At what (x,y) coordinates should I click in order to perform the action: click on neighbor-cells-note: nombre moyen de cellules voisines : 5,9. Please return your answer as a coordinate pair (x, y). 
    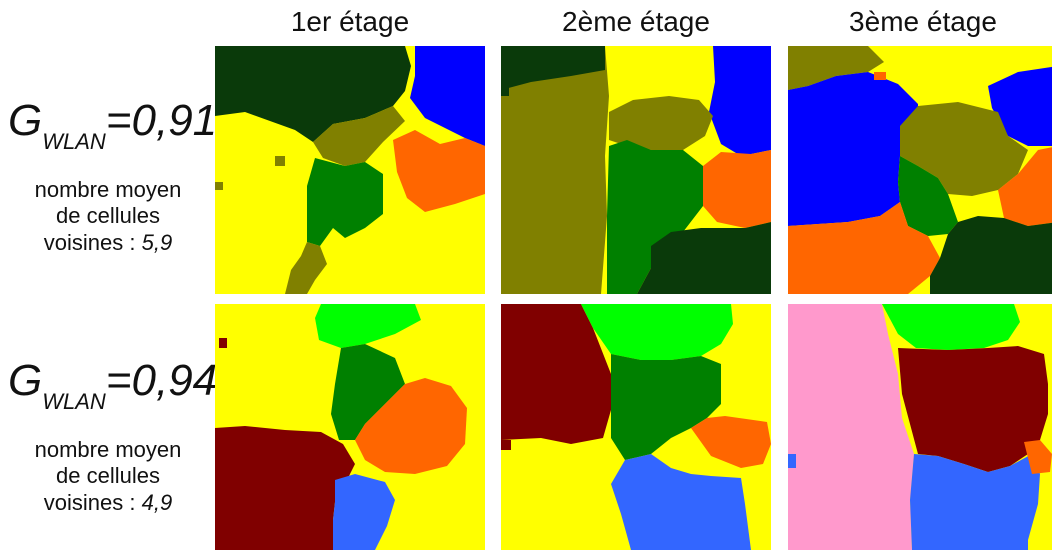
    Looking at the image, I should click on (108, 216).